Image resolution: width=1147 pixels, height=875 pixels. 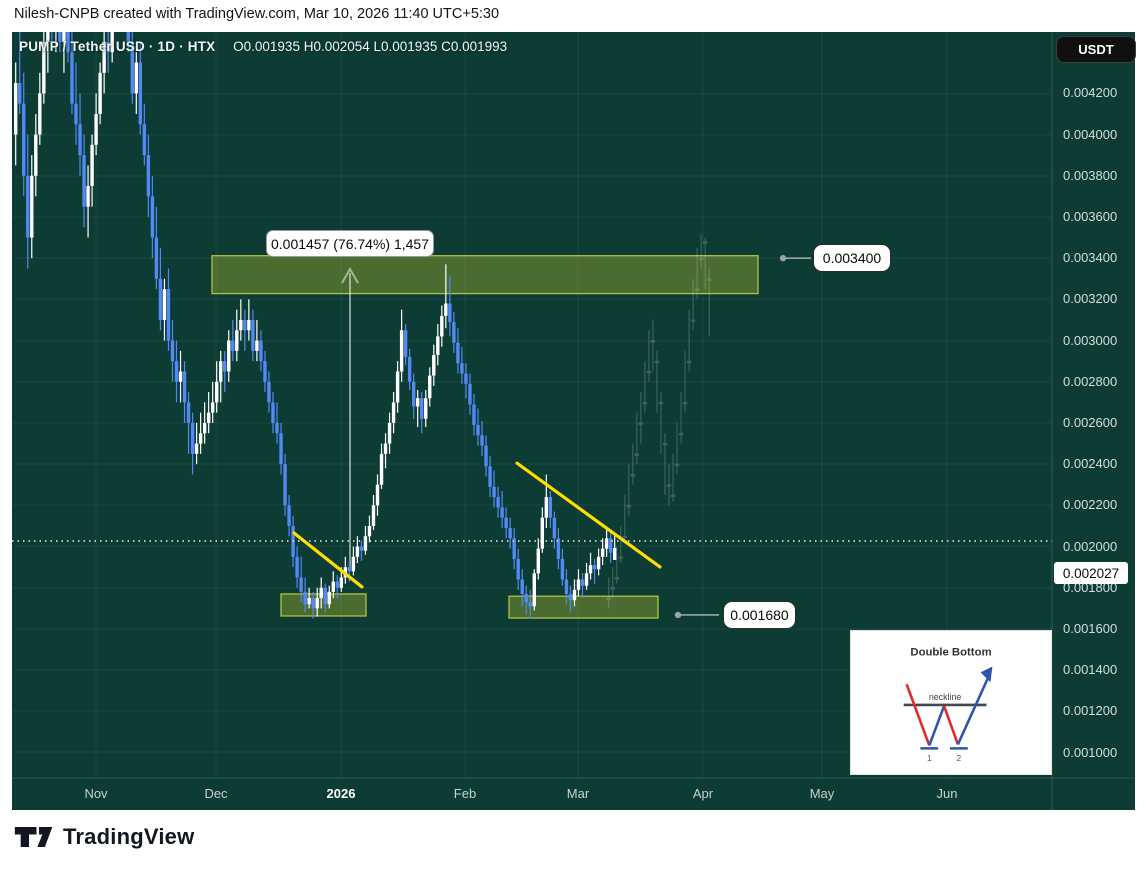 I want to click on price-tick-label: 0.003600, so click(x=1090, y=216).